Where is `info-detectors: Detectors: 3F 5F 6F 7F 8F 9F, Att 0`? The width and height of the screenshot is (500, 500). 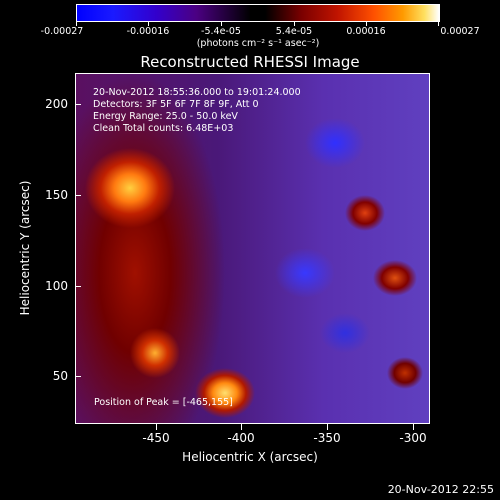 info-detectors: Detectors: 3F 5F 6F 7F 8F 9F, Att 0 is located at coordinates (176, 104).